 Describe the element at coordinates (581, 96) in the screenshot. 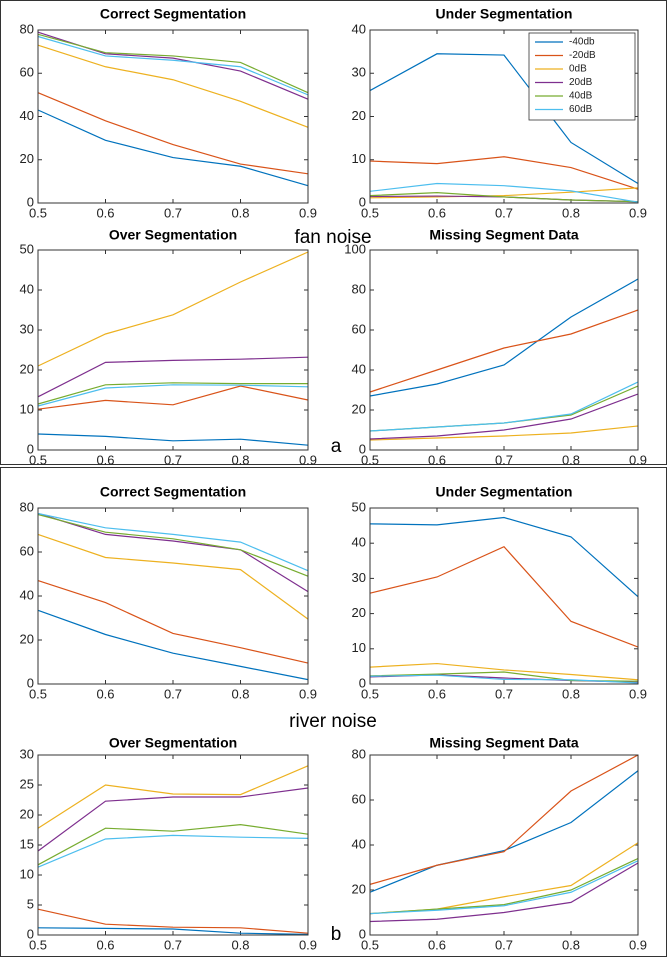

I see `legend-label: 40dB` at that location.